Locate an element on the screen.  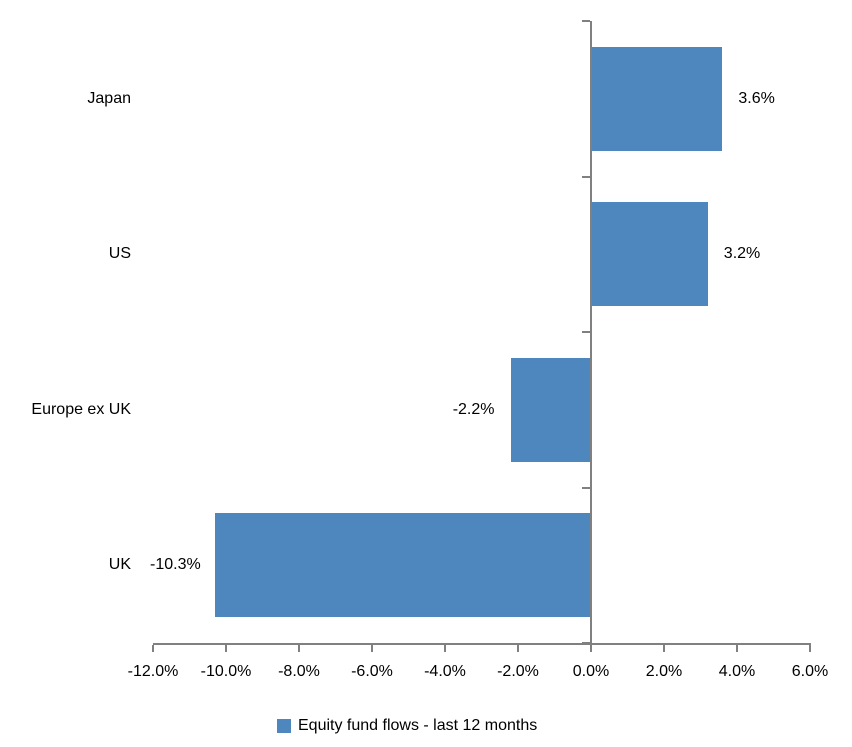
category-axis-line is located at coordinates (591, 332).